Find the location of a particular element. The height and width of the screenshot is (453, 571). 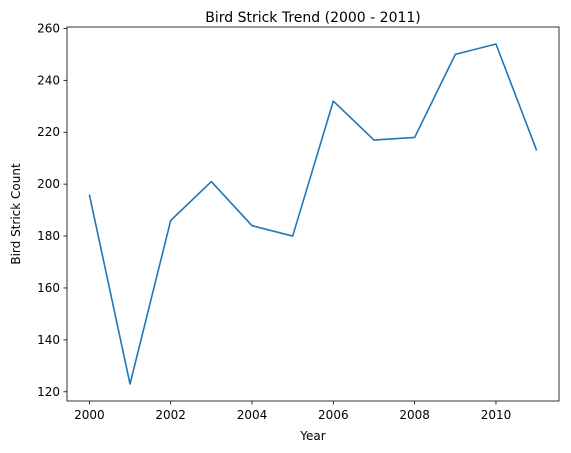

x-tick-label: 2002 is located at coordinates (170, 415).